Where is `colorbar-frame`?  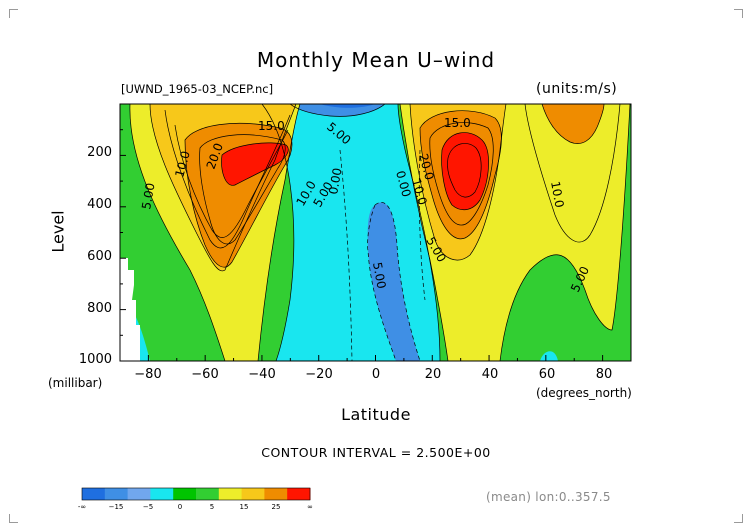 colorbar-frame is located at coordinates (196, 494).